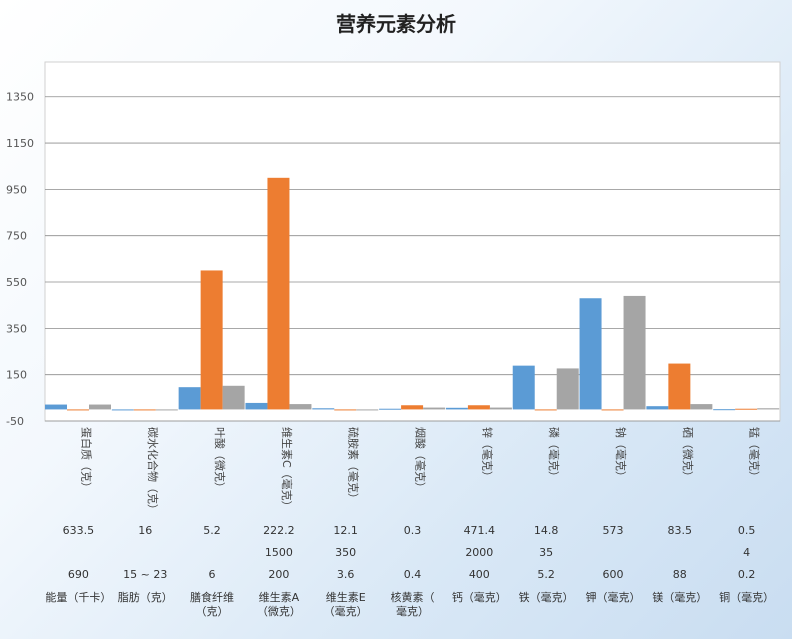  Describe the element at coordinates (479, 552) in the screenshot. I see `table-cell: 2000` at that location.